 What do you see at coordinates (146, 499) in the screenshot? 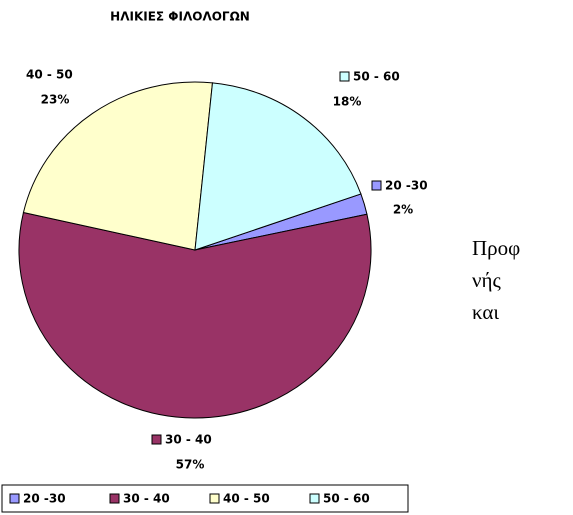
I see `legend-label: 30 - 40` at bounding box center [146, 499].